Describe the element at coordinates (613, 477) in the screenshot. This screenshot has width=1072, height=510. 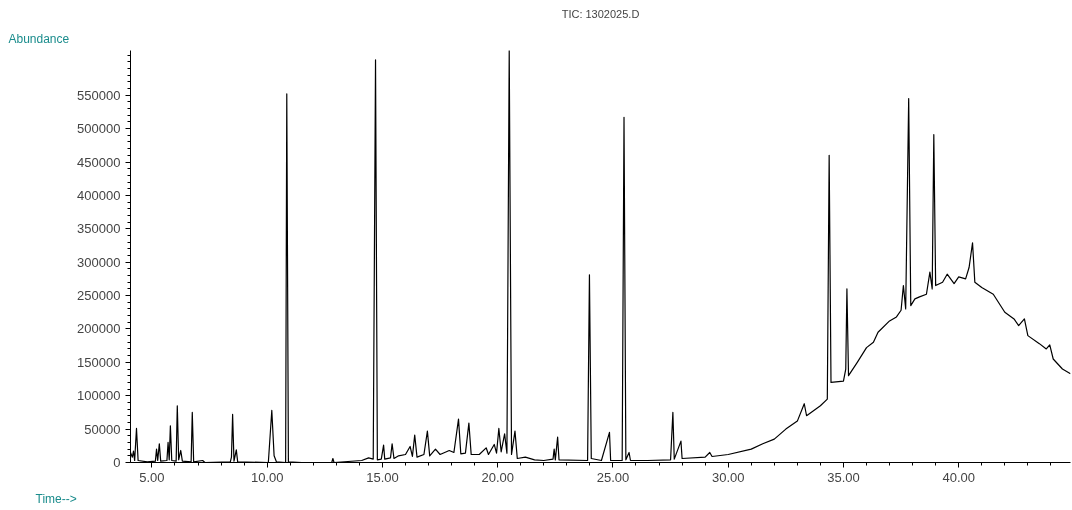
I see `x-tick-label: 25.00` at that location.